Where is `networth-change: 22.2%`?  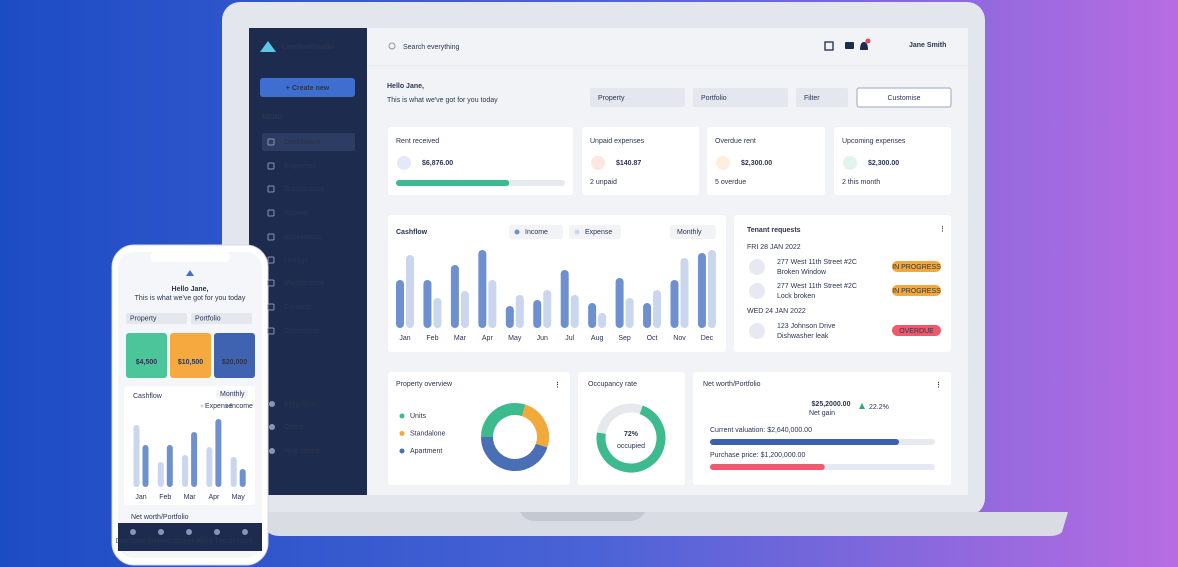 networth-change: 22.2% is located at coordinates (879, 407).